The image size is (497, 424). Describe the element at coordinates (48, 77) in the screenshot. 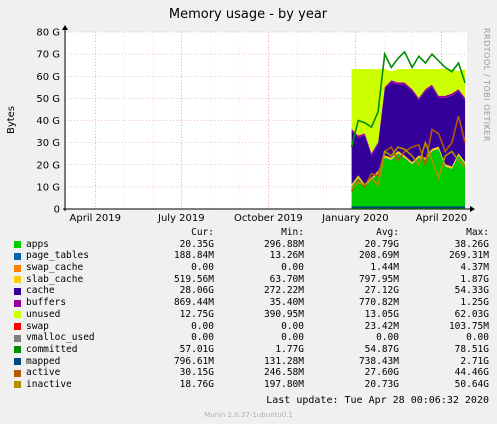

I see `y-tick-label: 60 G` at that location.